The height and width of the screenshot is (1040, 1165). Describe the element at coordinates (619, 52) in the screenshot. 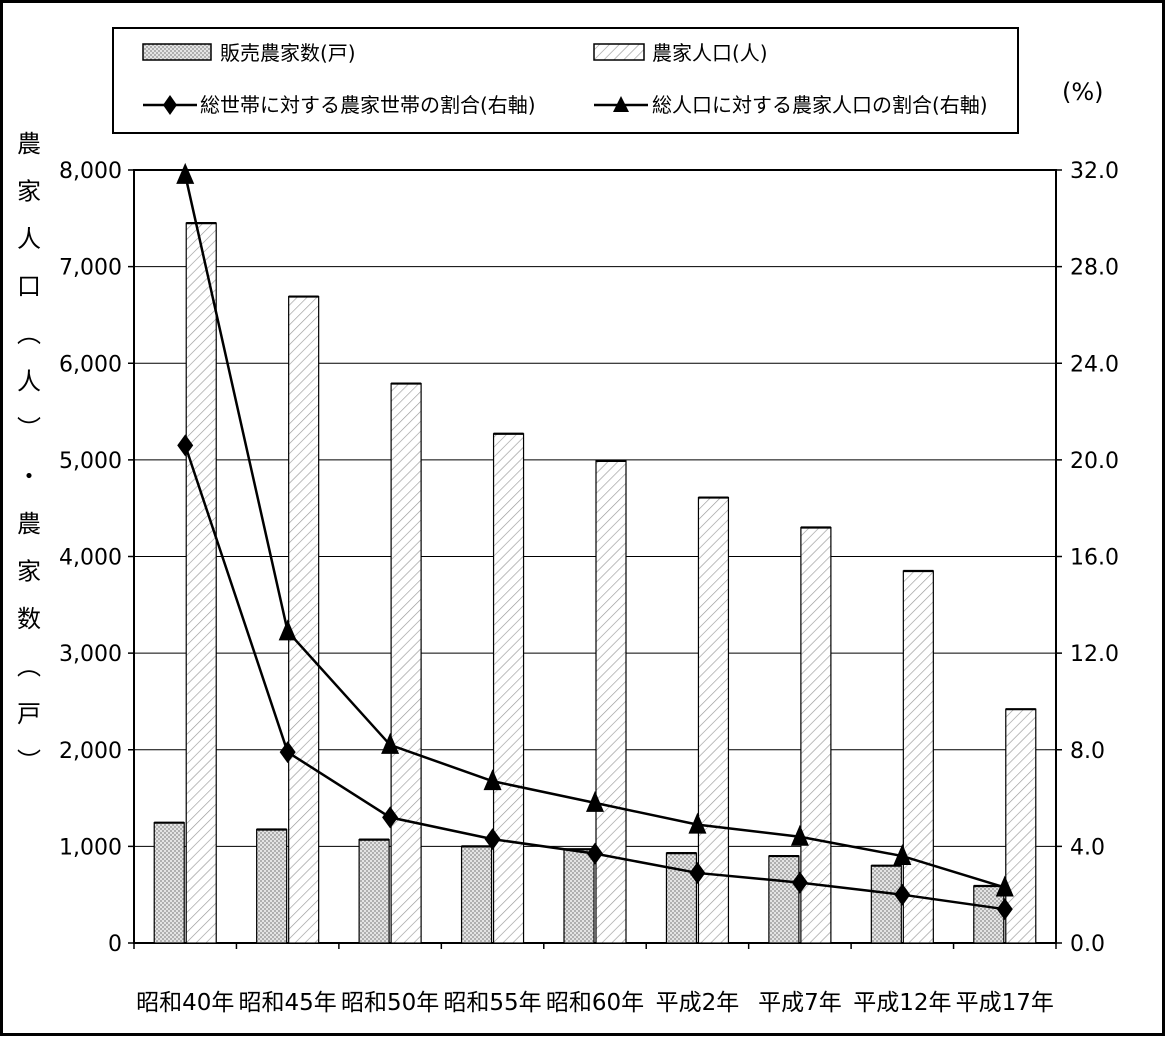

I see `legend-swatch-hatch` at that location.